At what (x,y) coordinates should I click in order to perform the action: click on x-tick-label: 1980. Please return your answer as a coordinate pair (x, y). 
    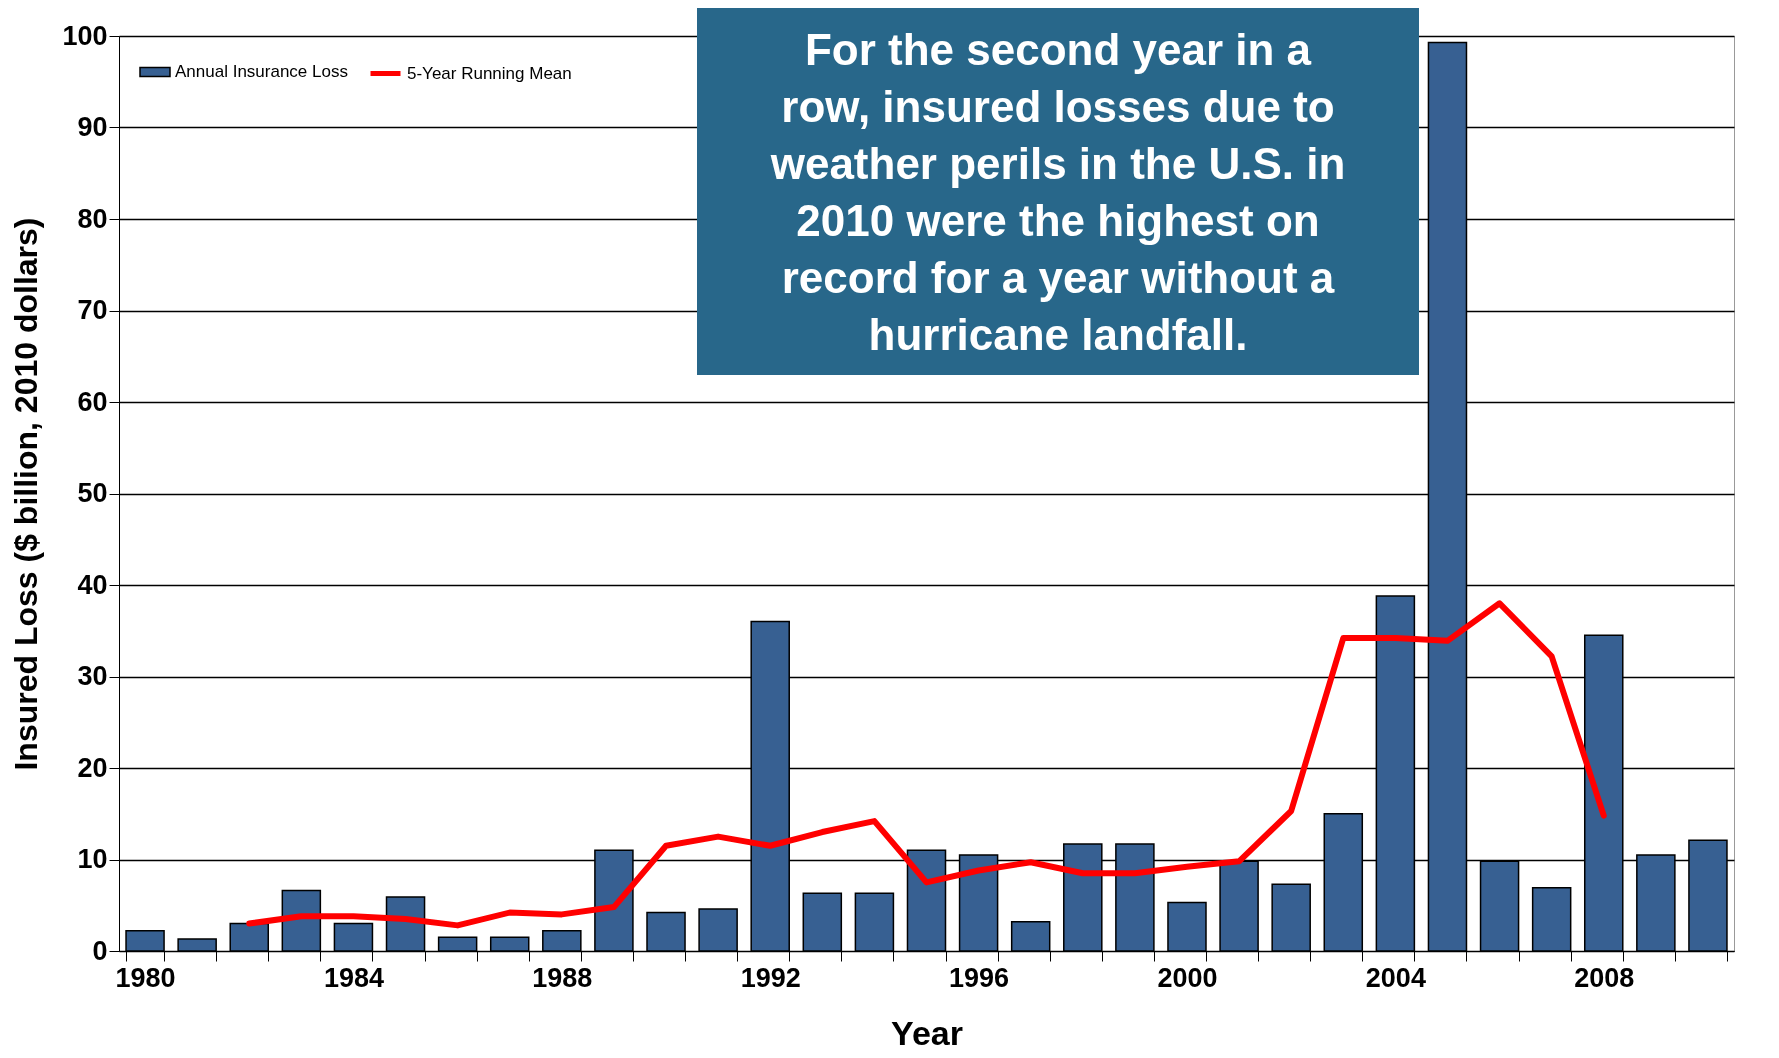
    Looking at the image, I should click on (145, 977).